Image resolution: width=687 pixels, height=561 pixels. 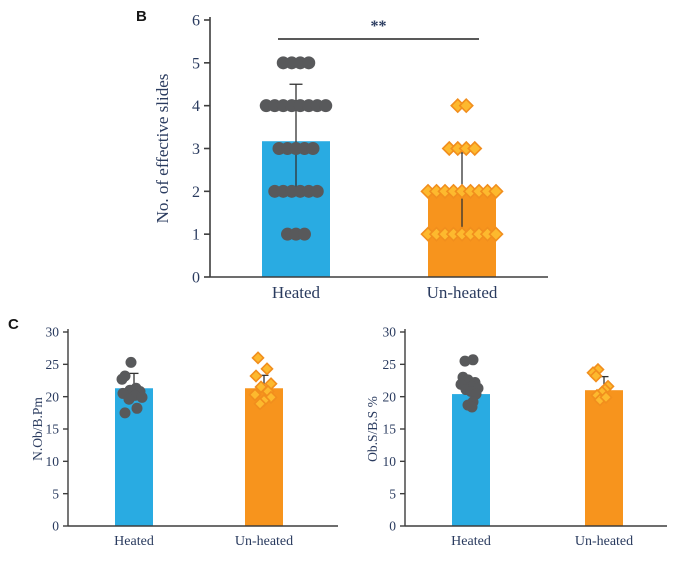 I want to click on y-tick-label: 1, so click(x=196, y=235).